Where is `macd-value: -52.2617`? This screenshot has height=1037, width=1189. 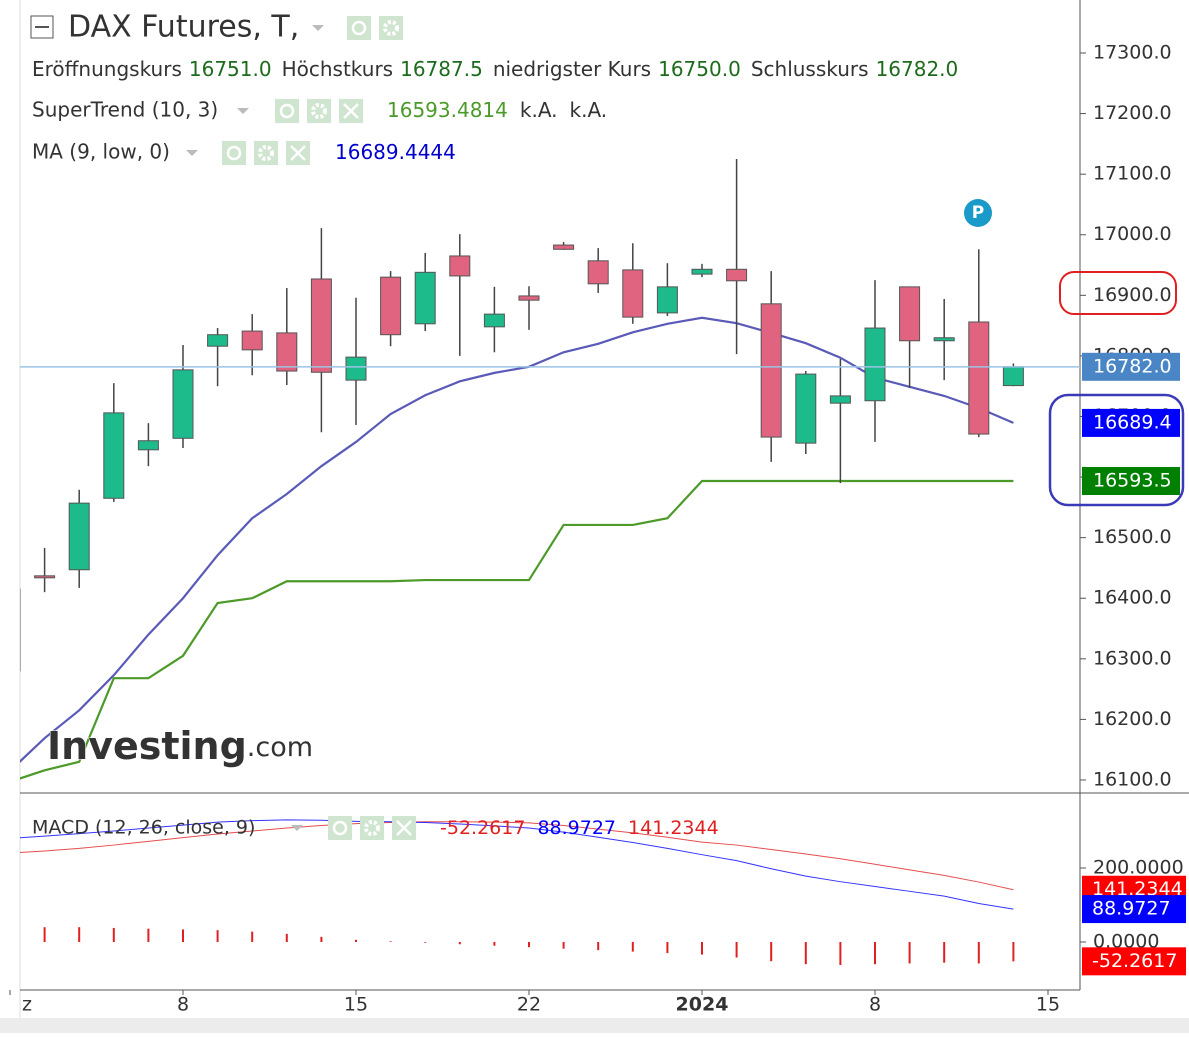
macd-value: -52.2617 is located at coordinates (482, 828).